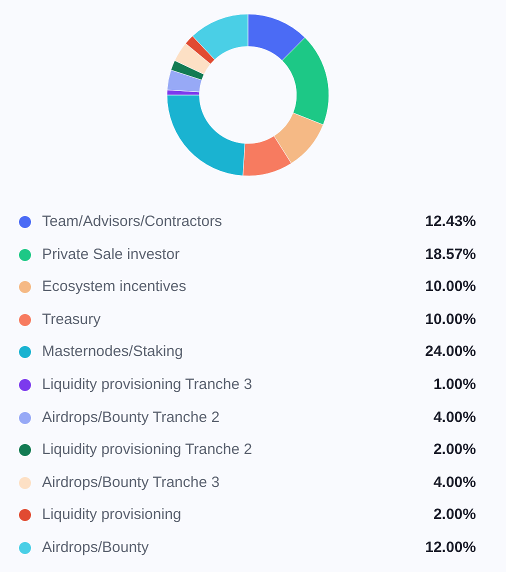  What do you see at coordinates (132, 222) in the screenshot?
I see `legend-label: Team/Advisors/Contractors` at bounding box center [132, 222].